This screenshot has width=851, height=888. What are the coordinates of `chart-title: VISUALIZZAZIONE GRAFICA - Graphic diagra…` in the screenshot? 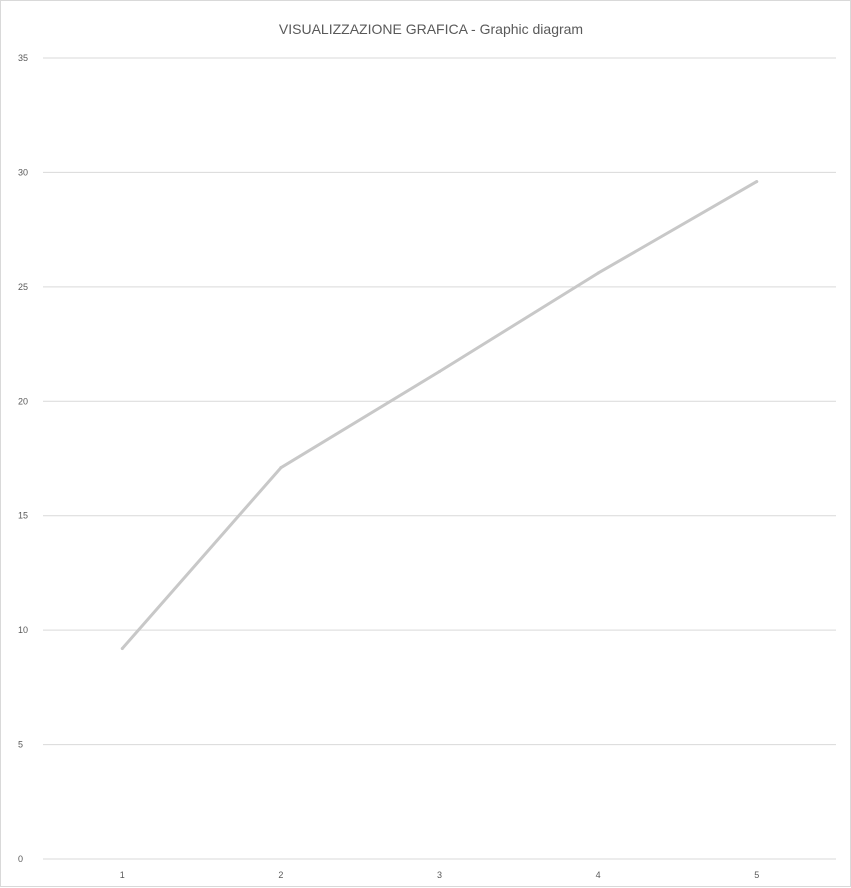 It's located at (431, 29).